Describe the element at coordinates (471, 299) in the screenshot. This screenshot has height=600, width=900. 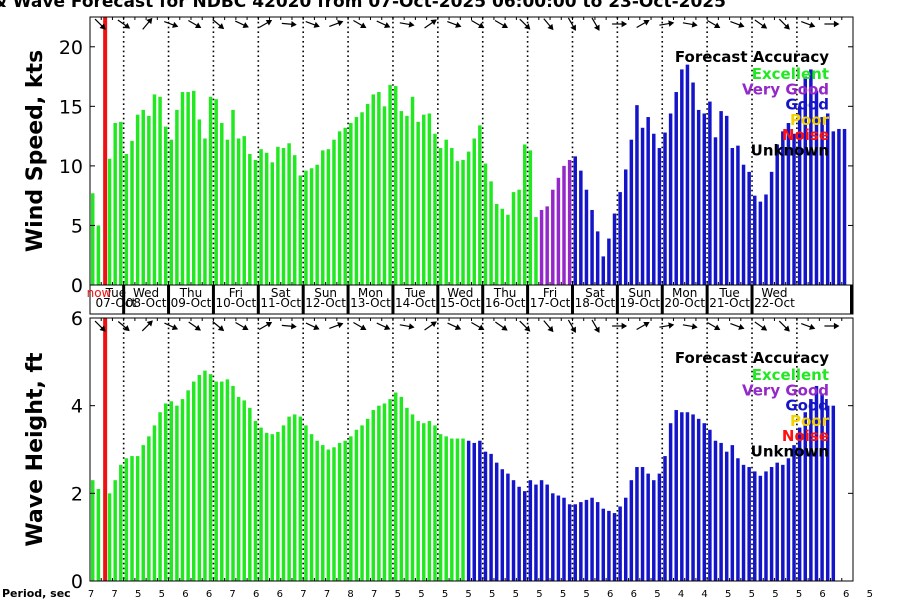
I see `day-strip-frame` at that location.